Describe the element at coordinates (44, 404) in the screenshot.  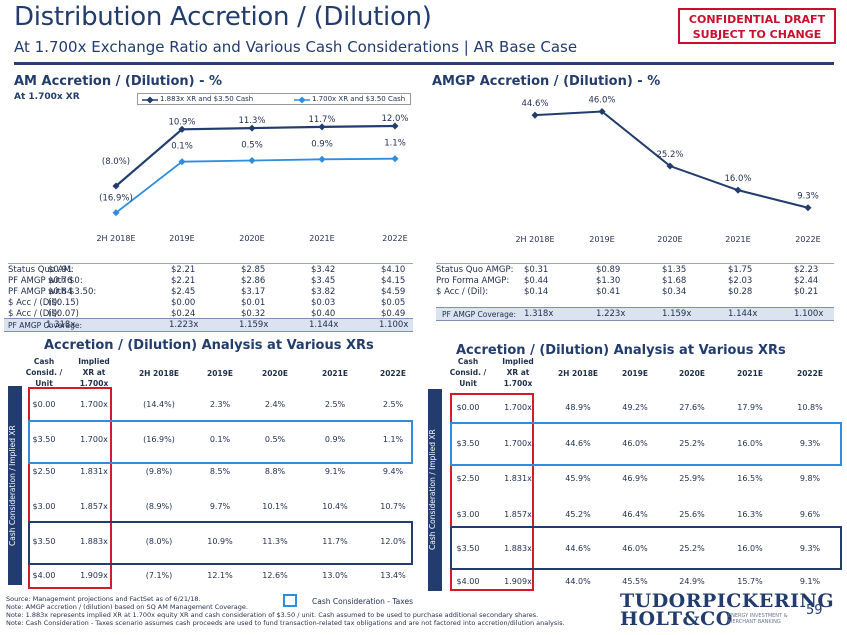
I see `left_table-cell: $0.00` at that location.